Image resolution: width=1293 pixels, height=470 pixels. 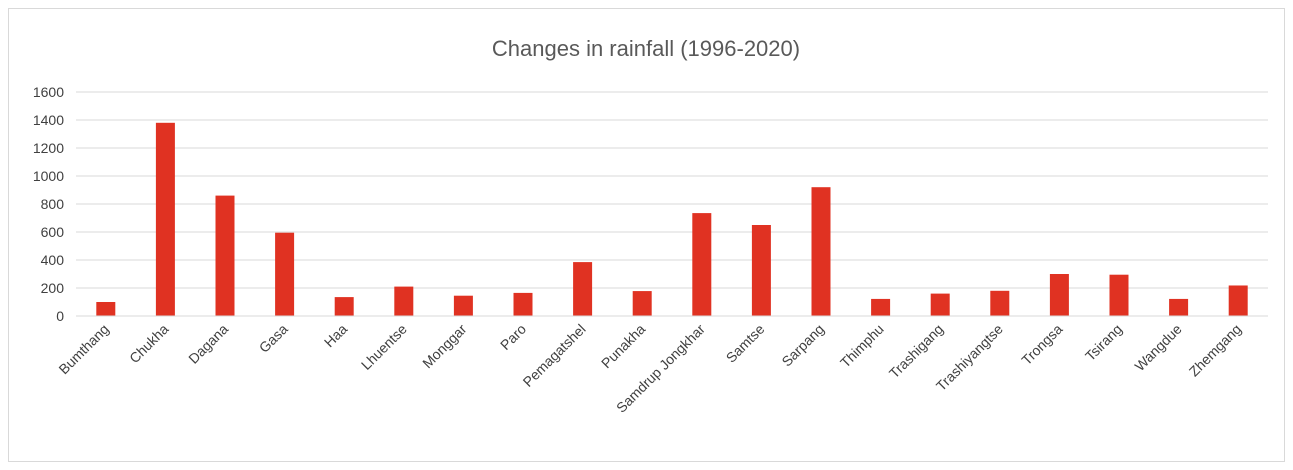 What do you see at coordinates (384, 347) in the screenshot?
I see `x-tick-label: Lhuentse` at bounding box center [384, 347].